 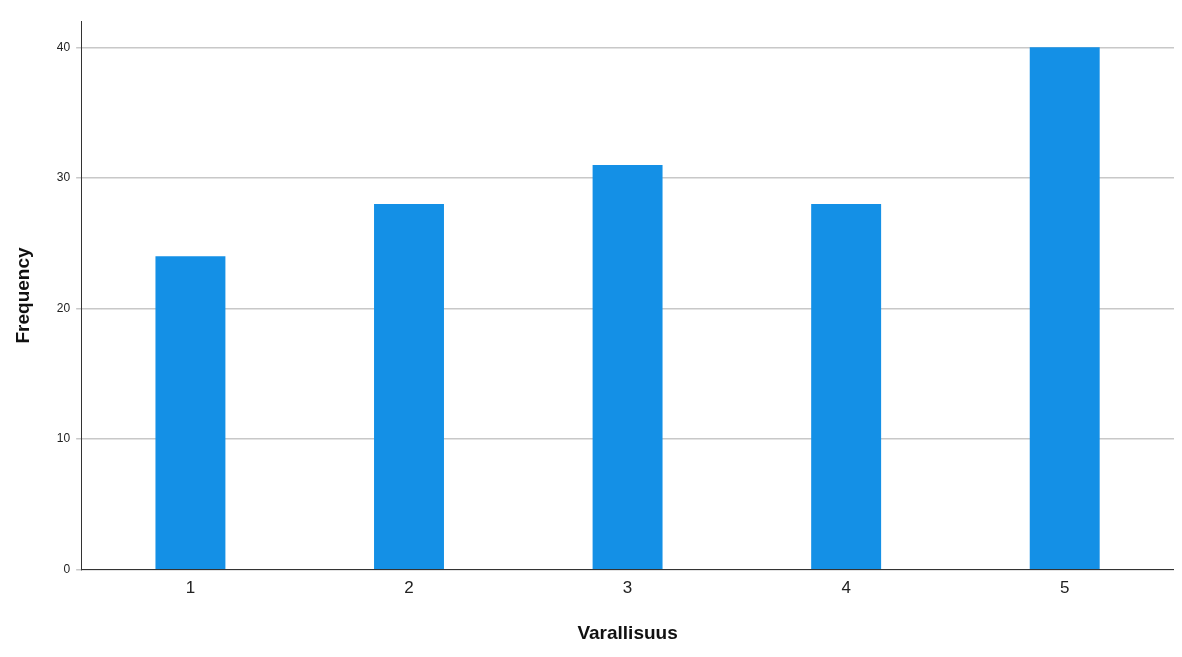 I want to click on y-tick-label: 10, so click(x=63, y=438).